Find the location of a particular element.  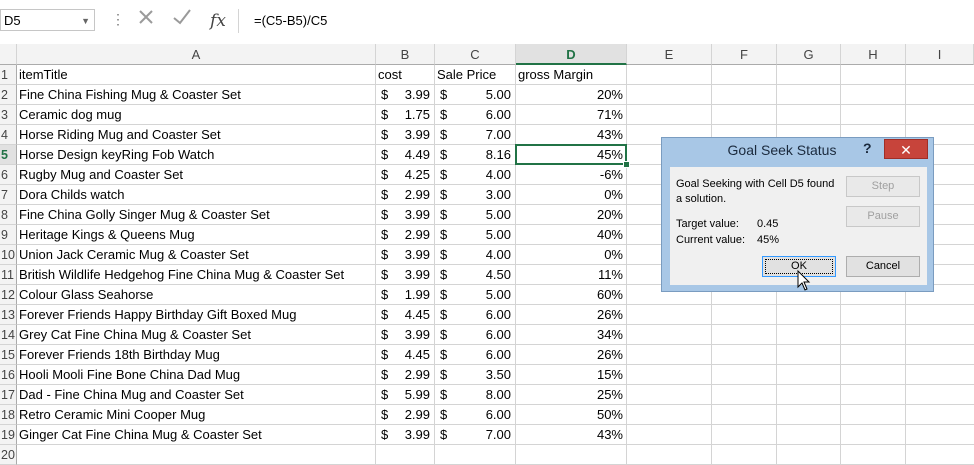

drag-handle-icon: ⋮ is located at coordinates (118, 19).